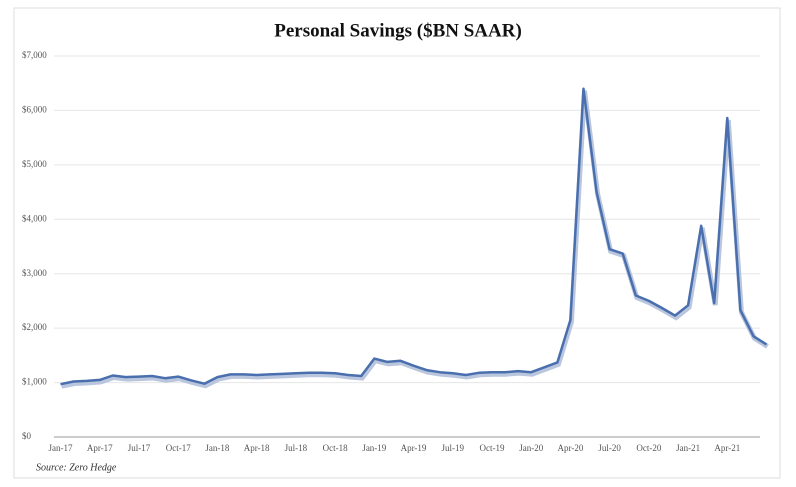 The height and width of the screenshot is (487, 796). I want to click on x-tick-label: Jan-20, so click(531, 448).